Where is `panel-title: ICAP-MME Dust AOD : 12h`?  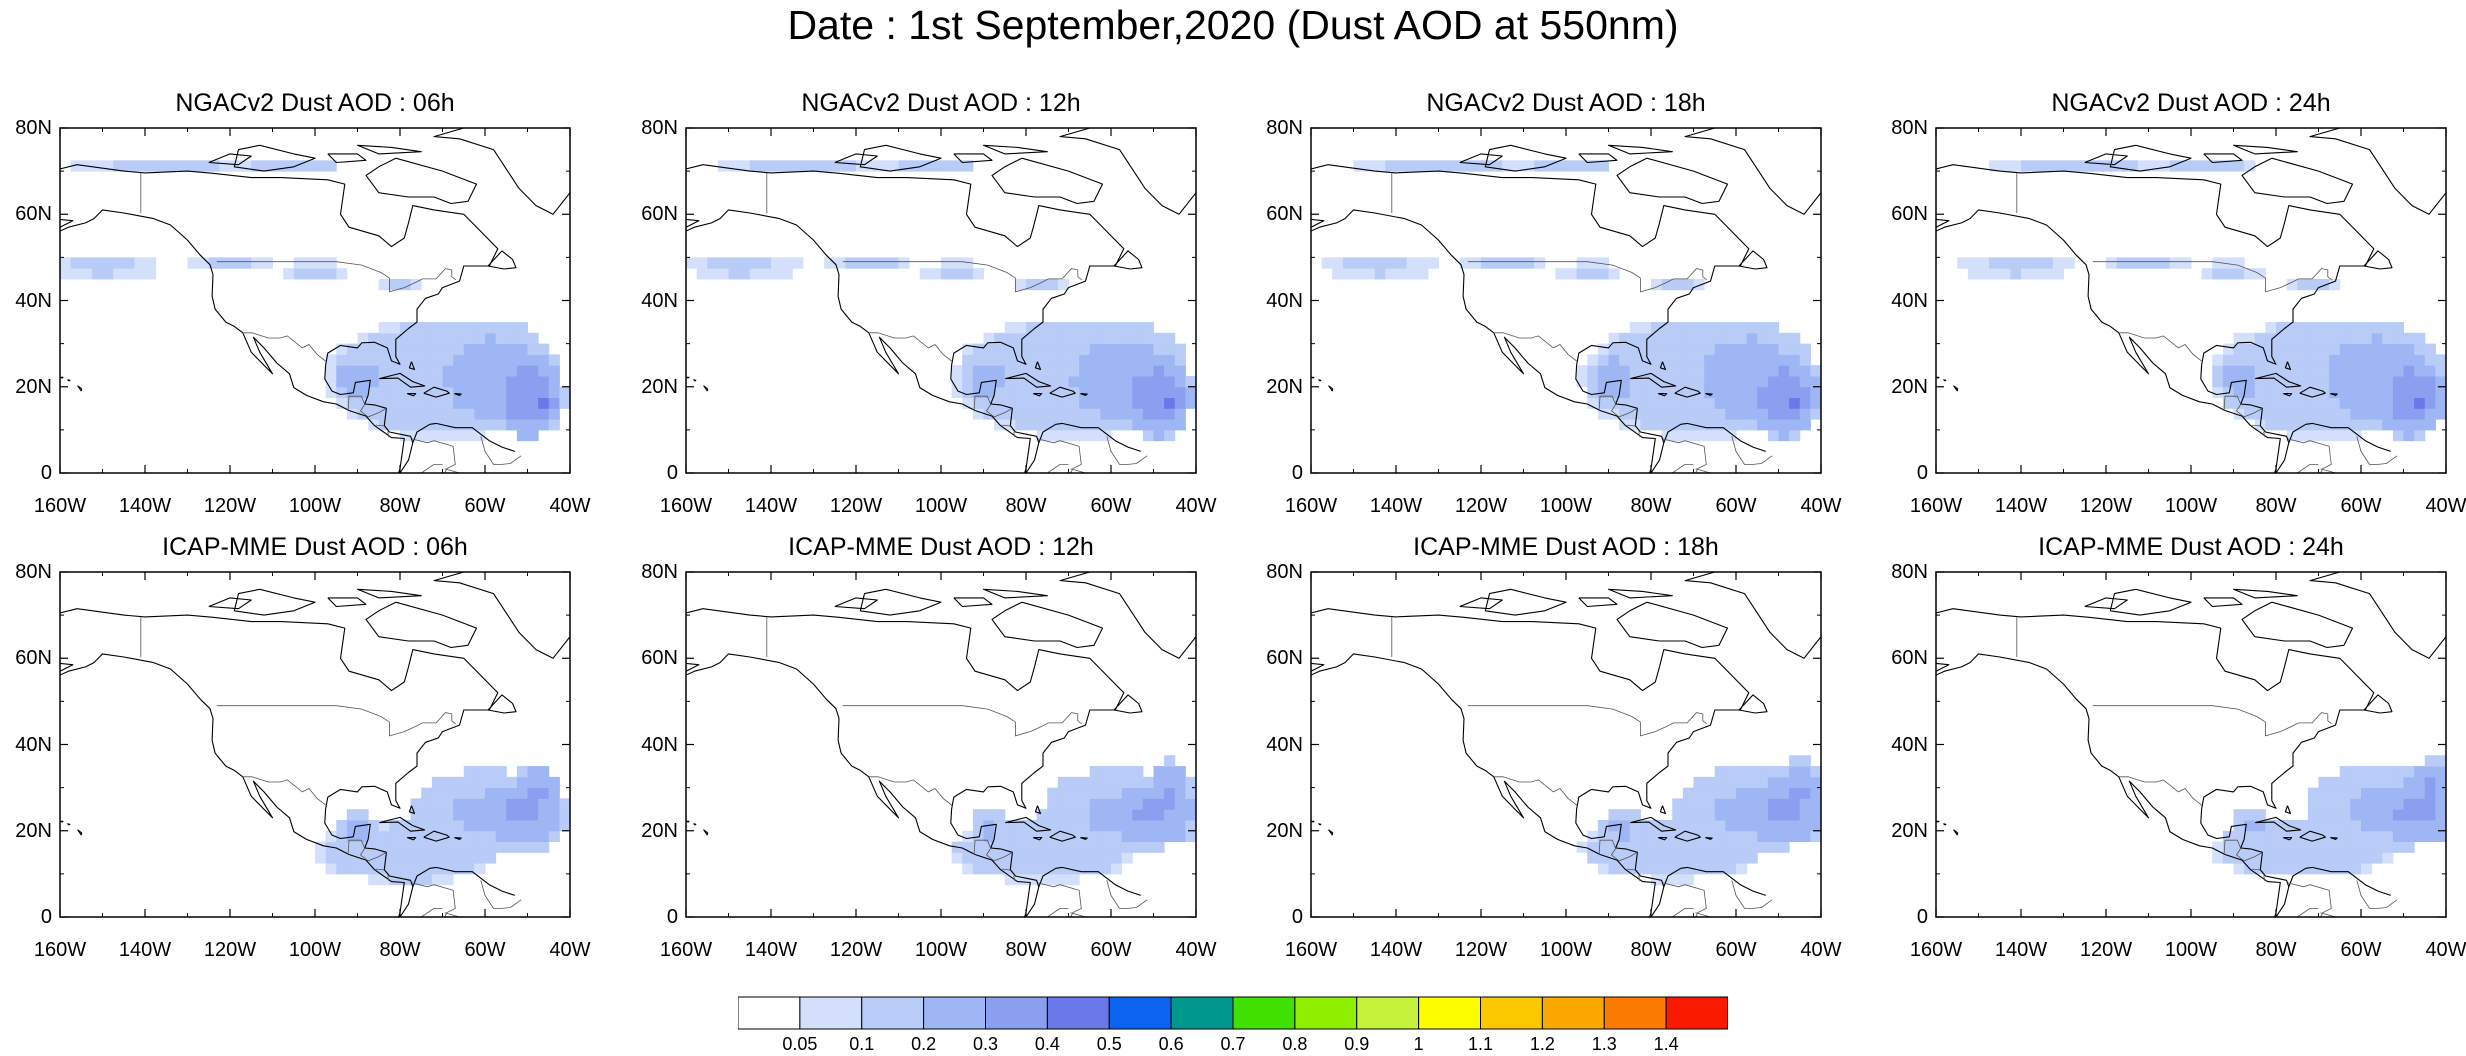
panel-title: ICAP-MME Dust AOD : 12h is located at coordinates (941, 547).